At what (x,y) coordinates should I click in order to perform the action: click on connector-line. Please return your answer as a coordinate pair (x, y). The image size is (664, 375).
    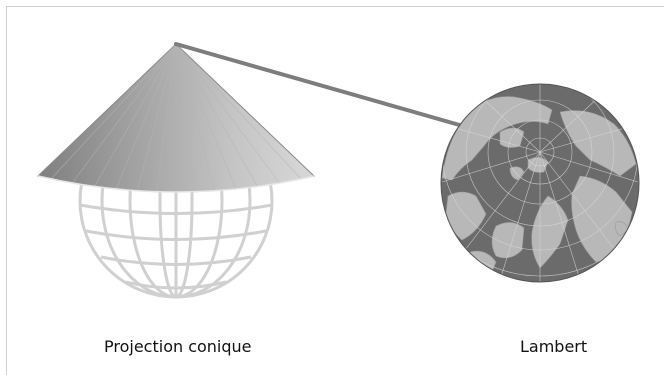
    Looking at the image, I should click on (323, 86).